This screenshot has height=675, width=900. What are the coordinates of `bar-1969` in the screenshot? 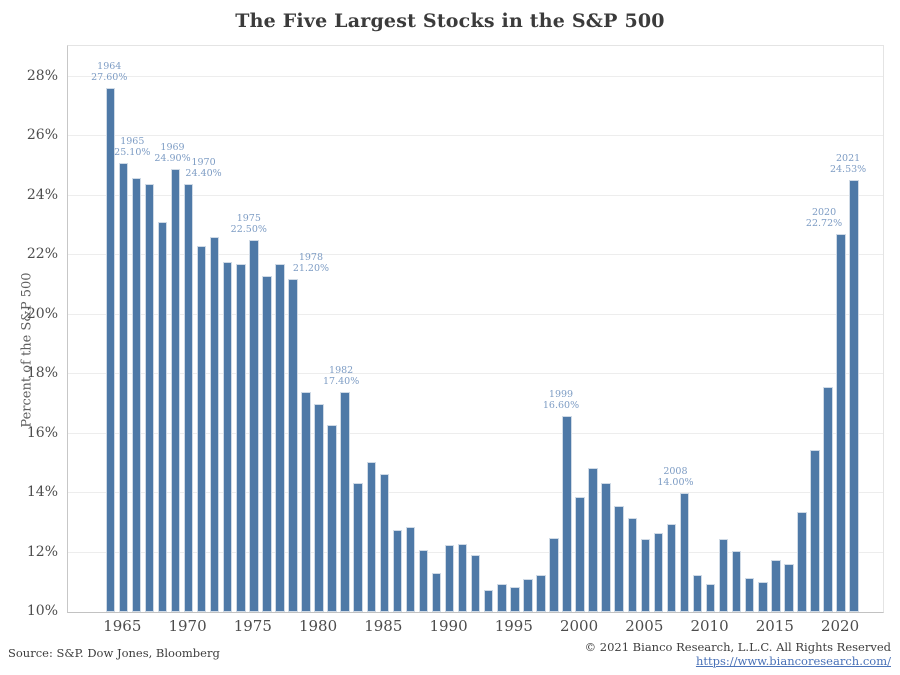 It's located at (175, 390).